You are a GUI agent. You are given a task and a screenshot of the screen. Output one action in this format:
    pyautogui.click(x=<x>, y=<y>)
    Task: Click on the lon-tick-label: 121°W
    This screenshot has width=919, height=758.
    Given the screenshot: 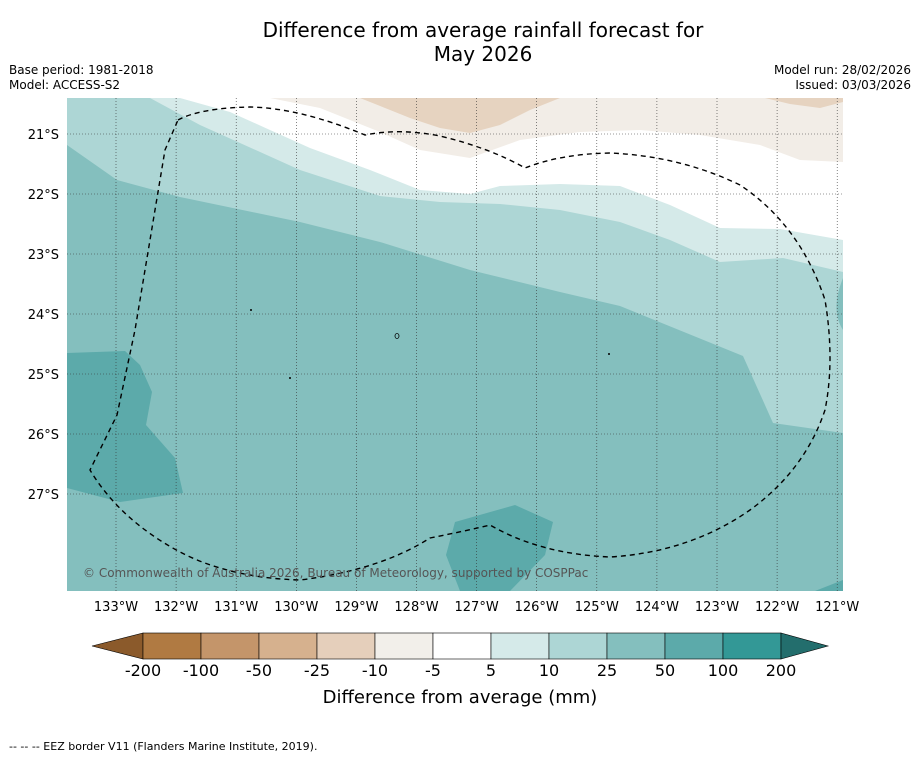 What is the action you would take?
    pyautogui.click(x=837, y=607)
    